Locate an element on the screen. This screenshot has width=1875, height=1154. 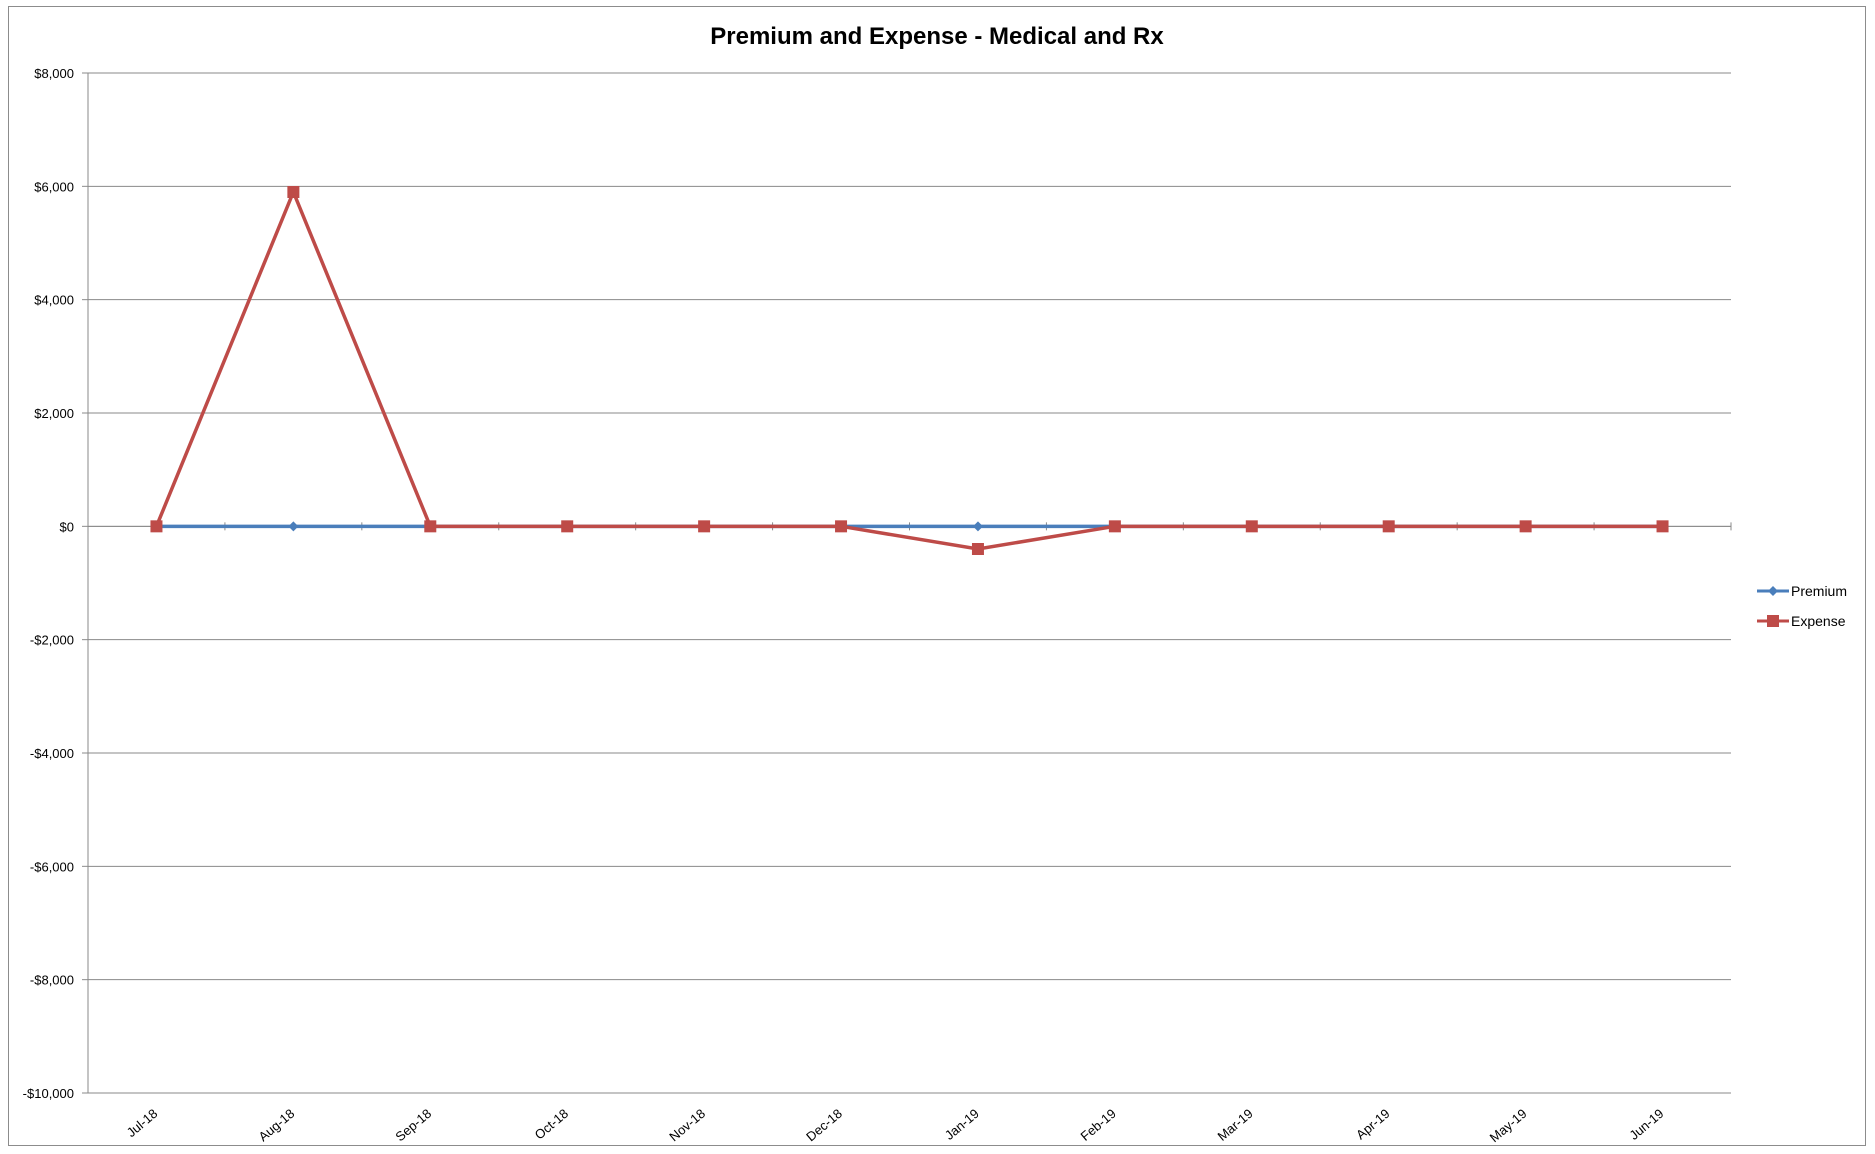
y-tick-label: -$2,000 is located at coordinates (52, 640).